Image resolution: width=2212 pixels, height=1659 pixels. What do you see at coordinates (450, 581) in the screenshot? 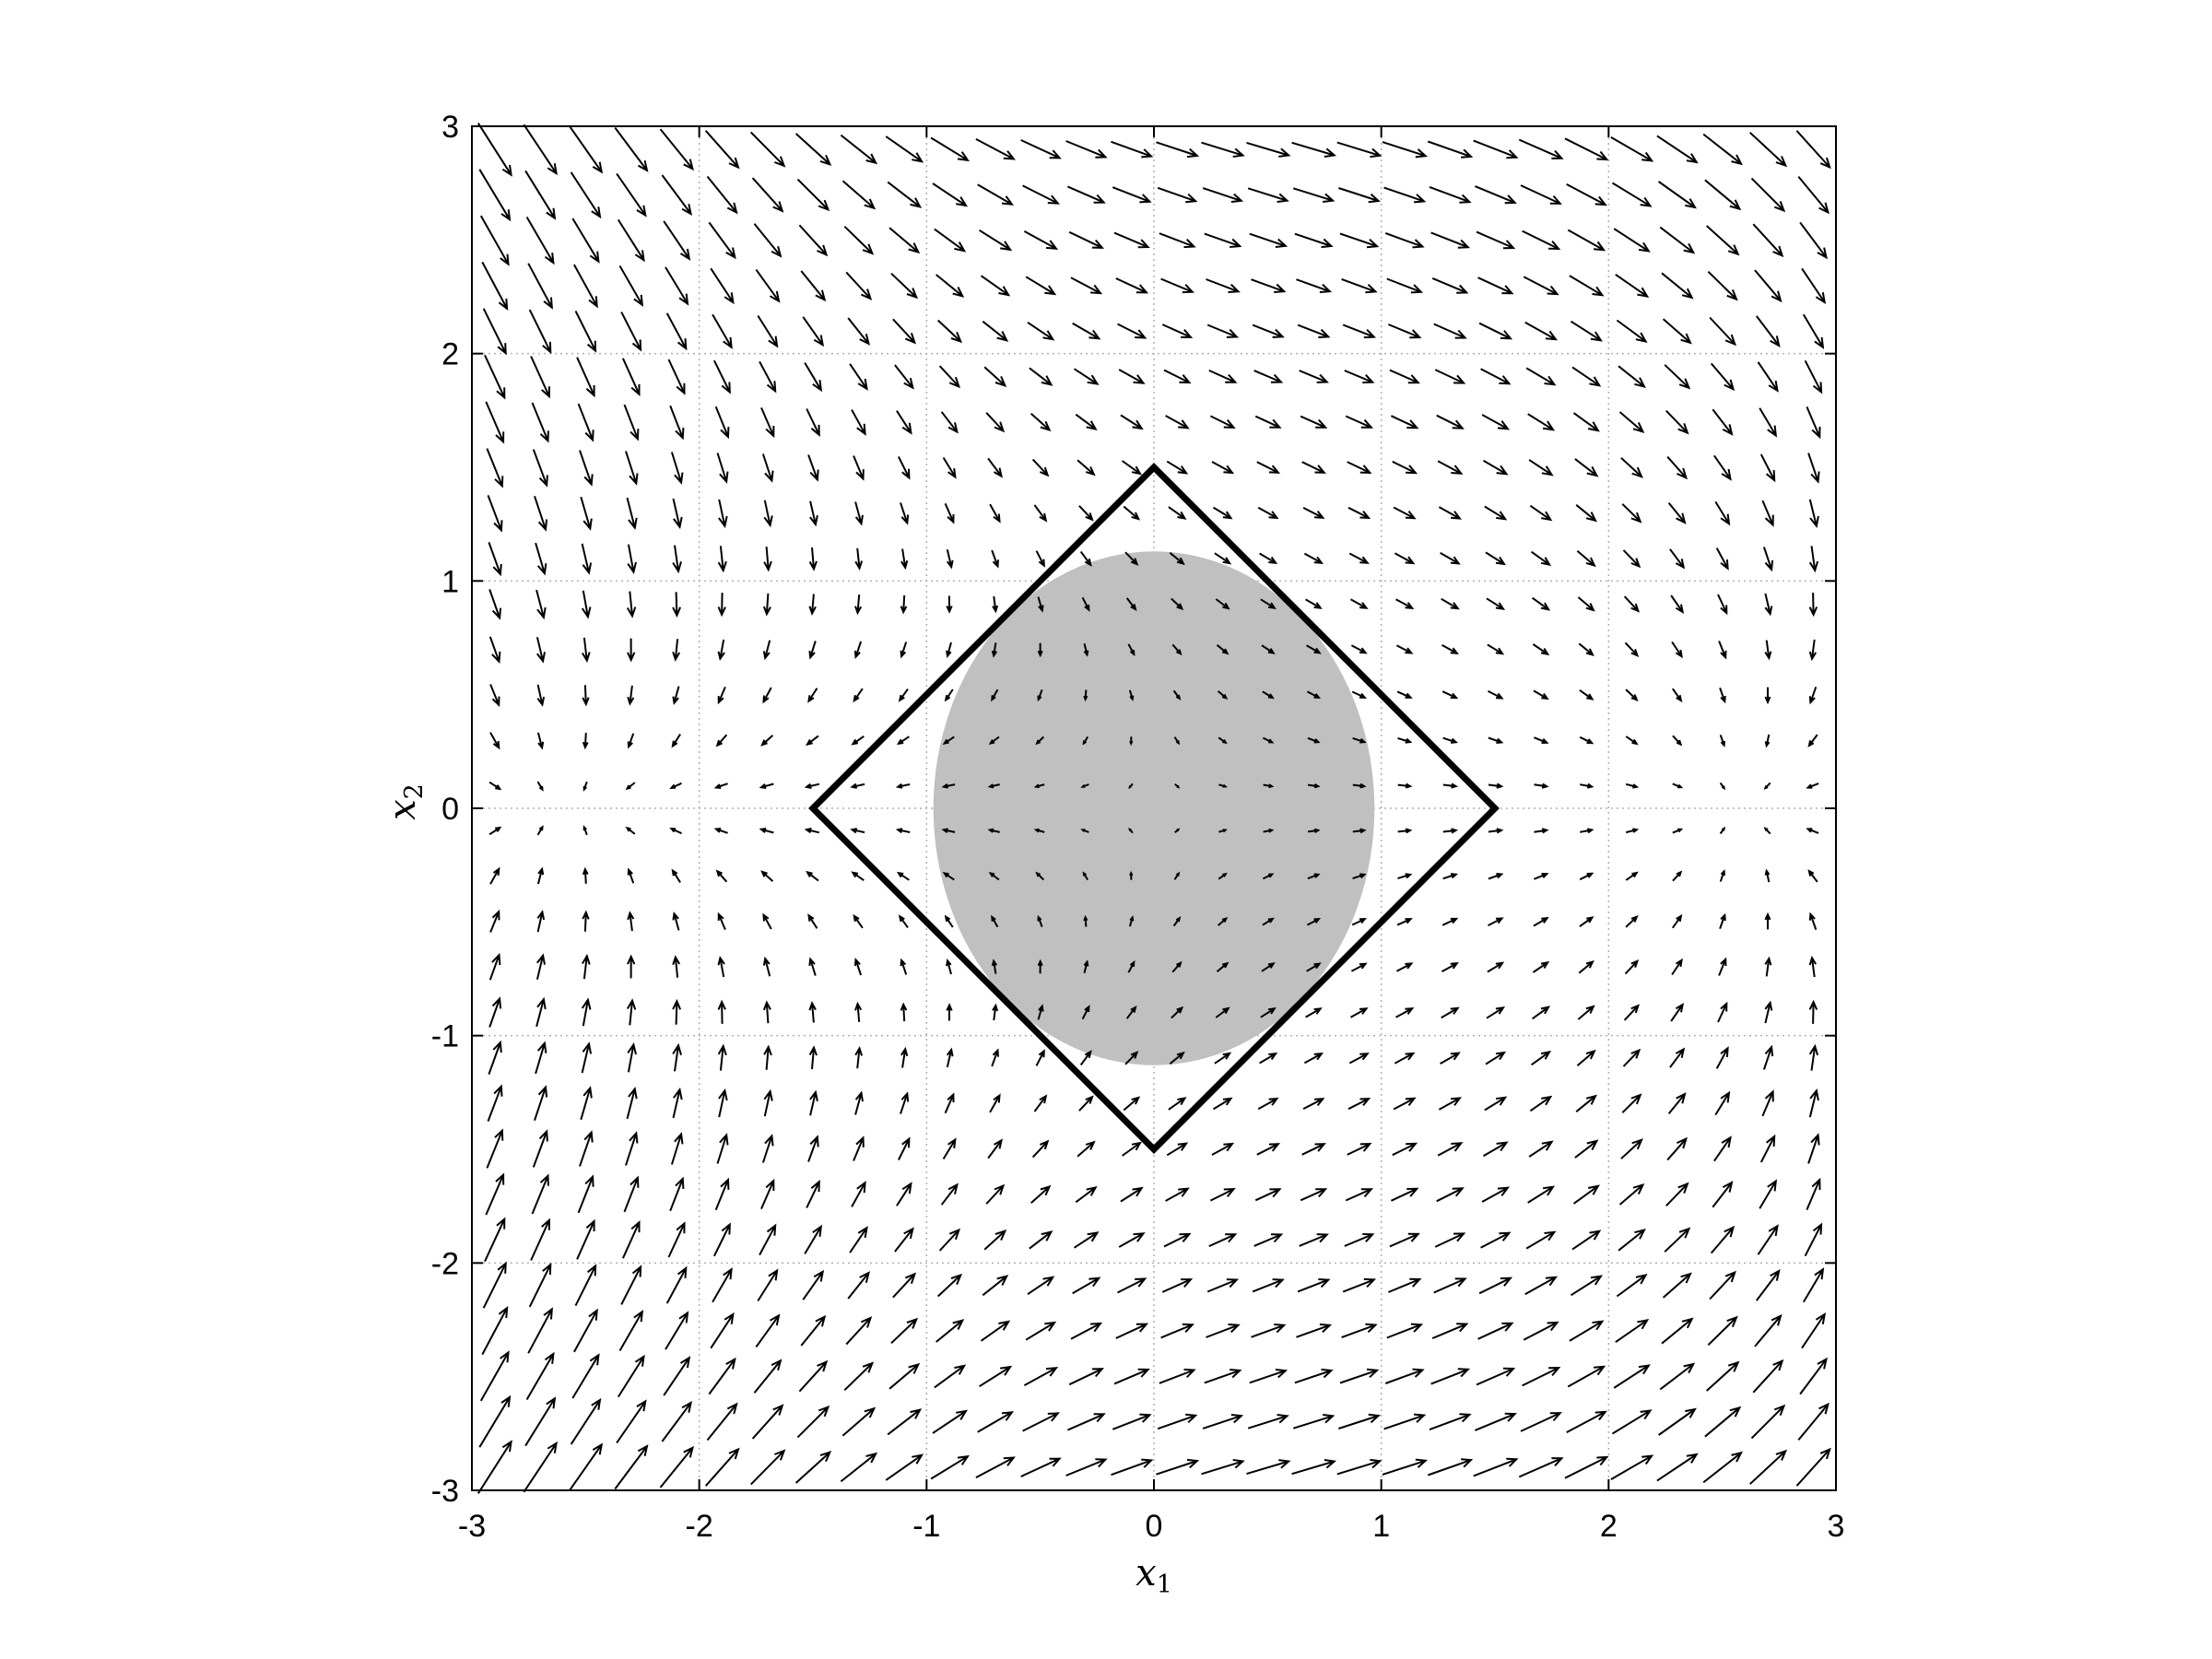
I see `y-tick-label-4: 1` at bounding box center [450, 581].